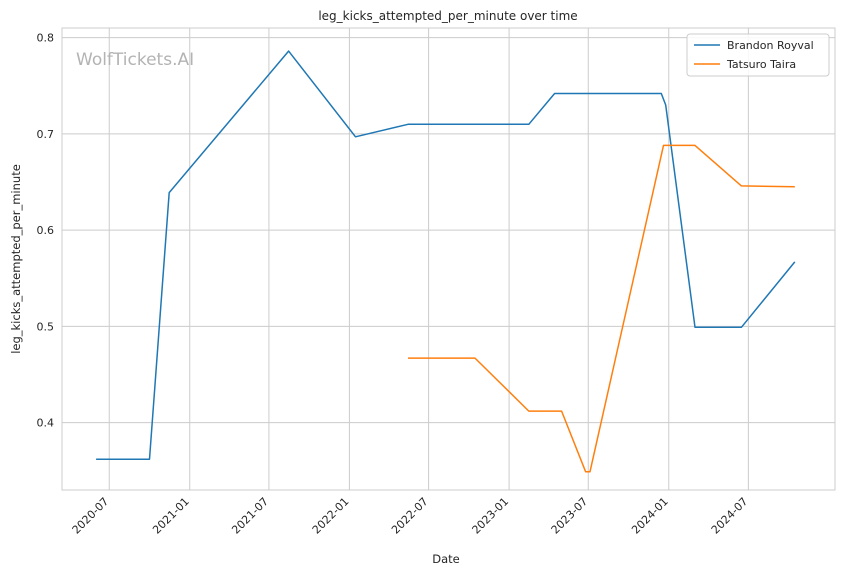  I want to click on y-tick-label: 0.6, so click(46, 230).